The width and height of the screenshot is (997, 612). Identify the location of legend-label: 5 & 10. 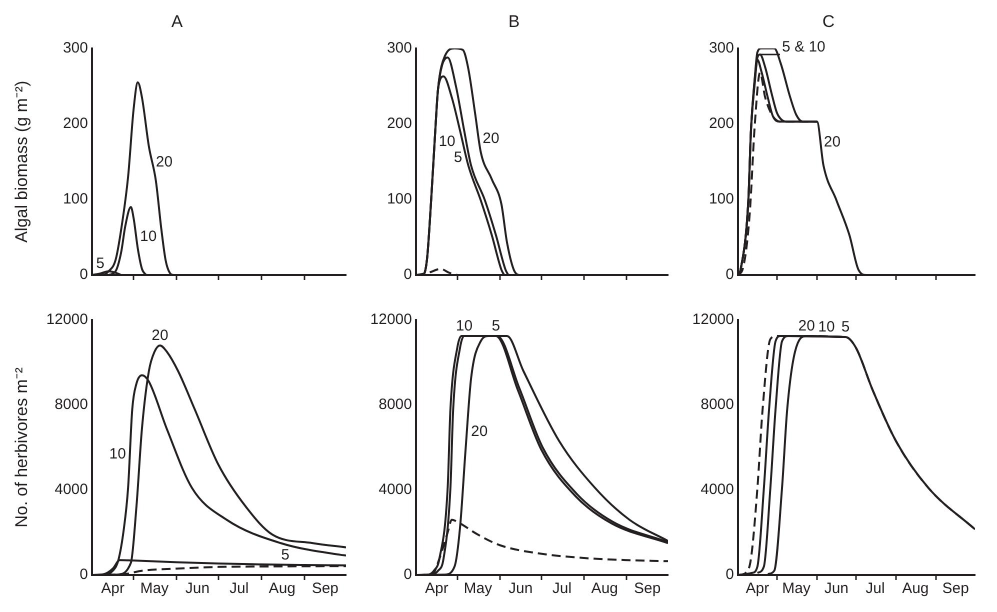
(804, 47).